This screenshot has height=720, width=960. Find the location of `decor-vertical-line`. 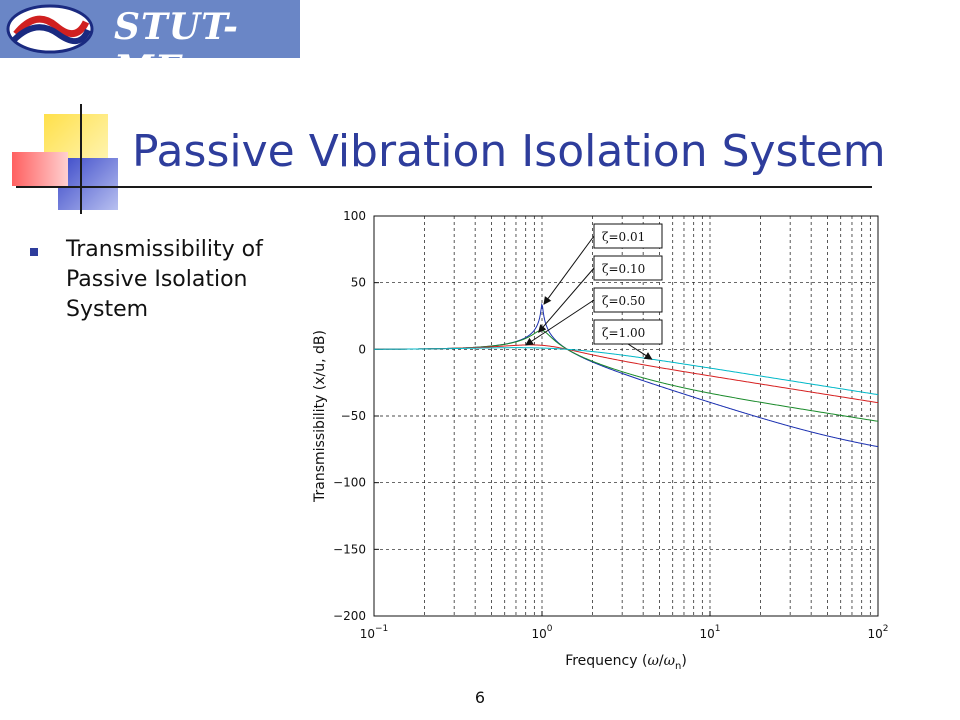

decor-vertical-line is located at coordinates (81, 159).